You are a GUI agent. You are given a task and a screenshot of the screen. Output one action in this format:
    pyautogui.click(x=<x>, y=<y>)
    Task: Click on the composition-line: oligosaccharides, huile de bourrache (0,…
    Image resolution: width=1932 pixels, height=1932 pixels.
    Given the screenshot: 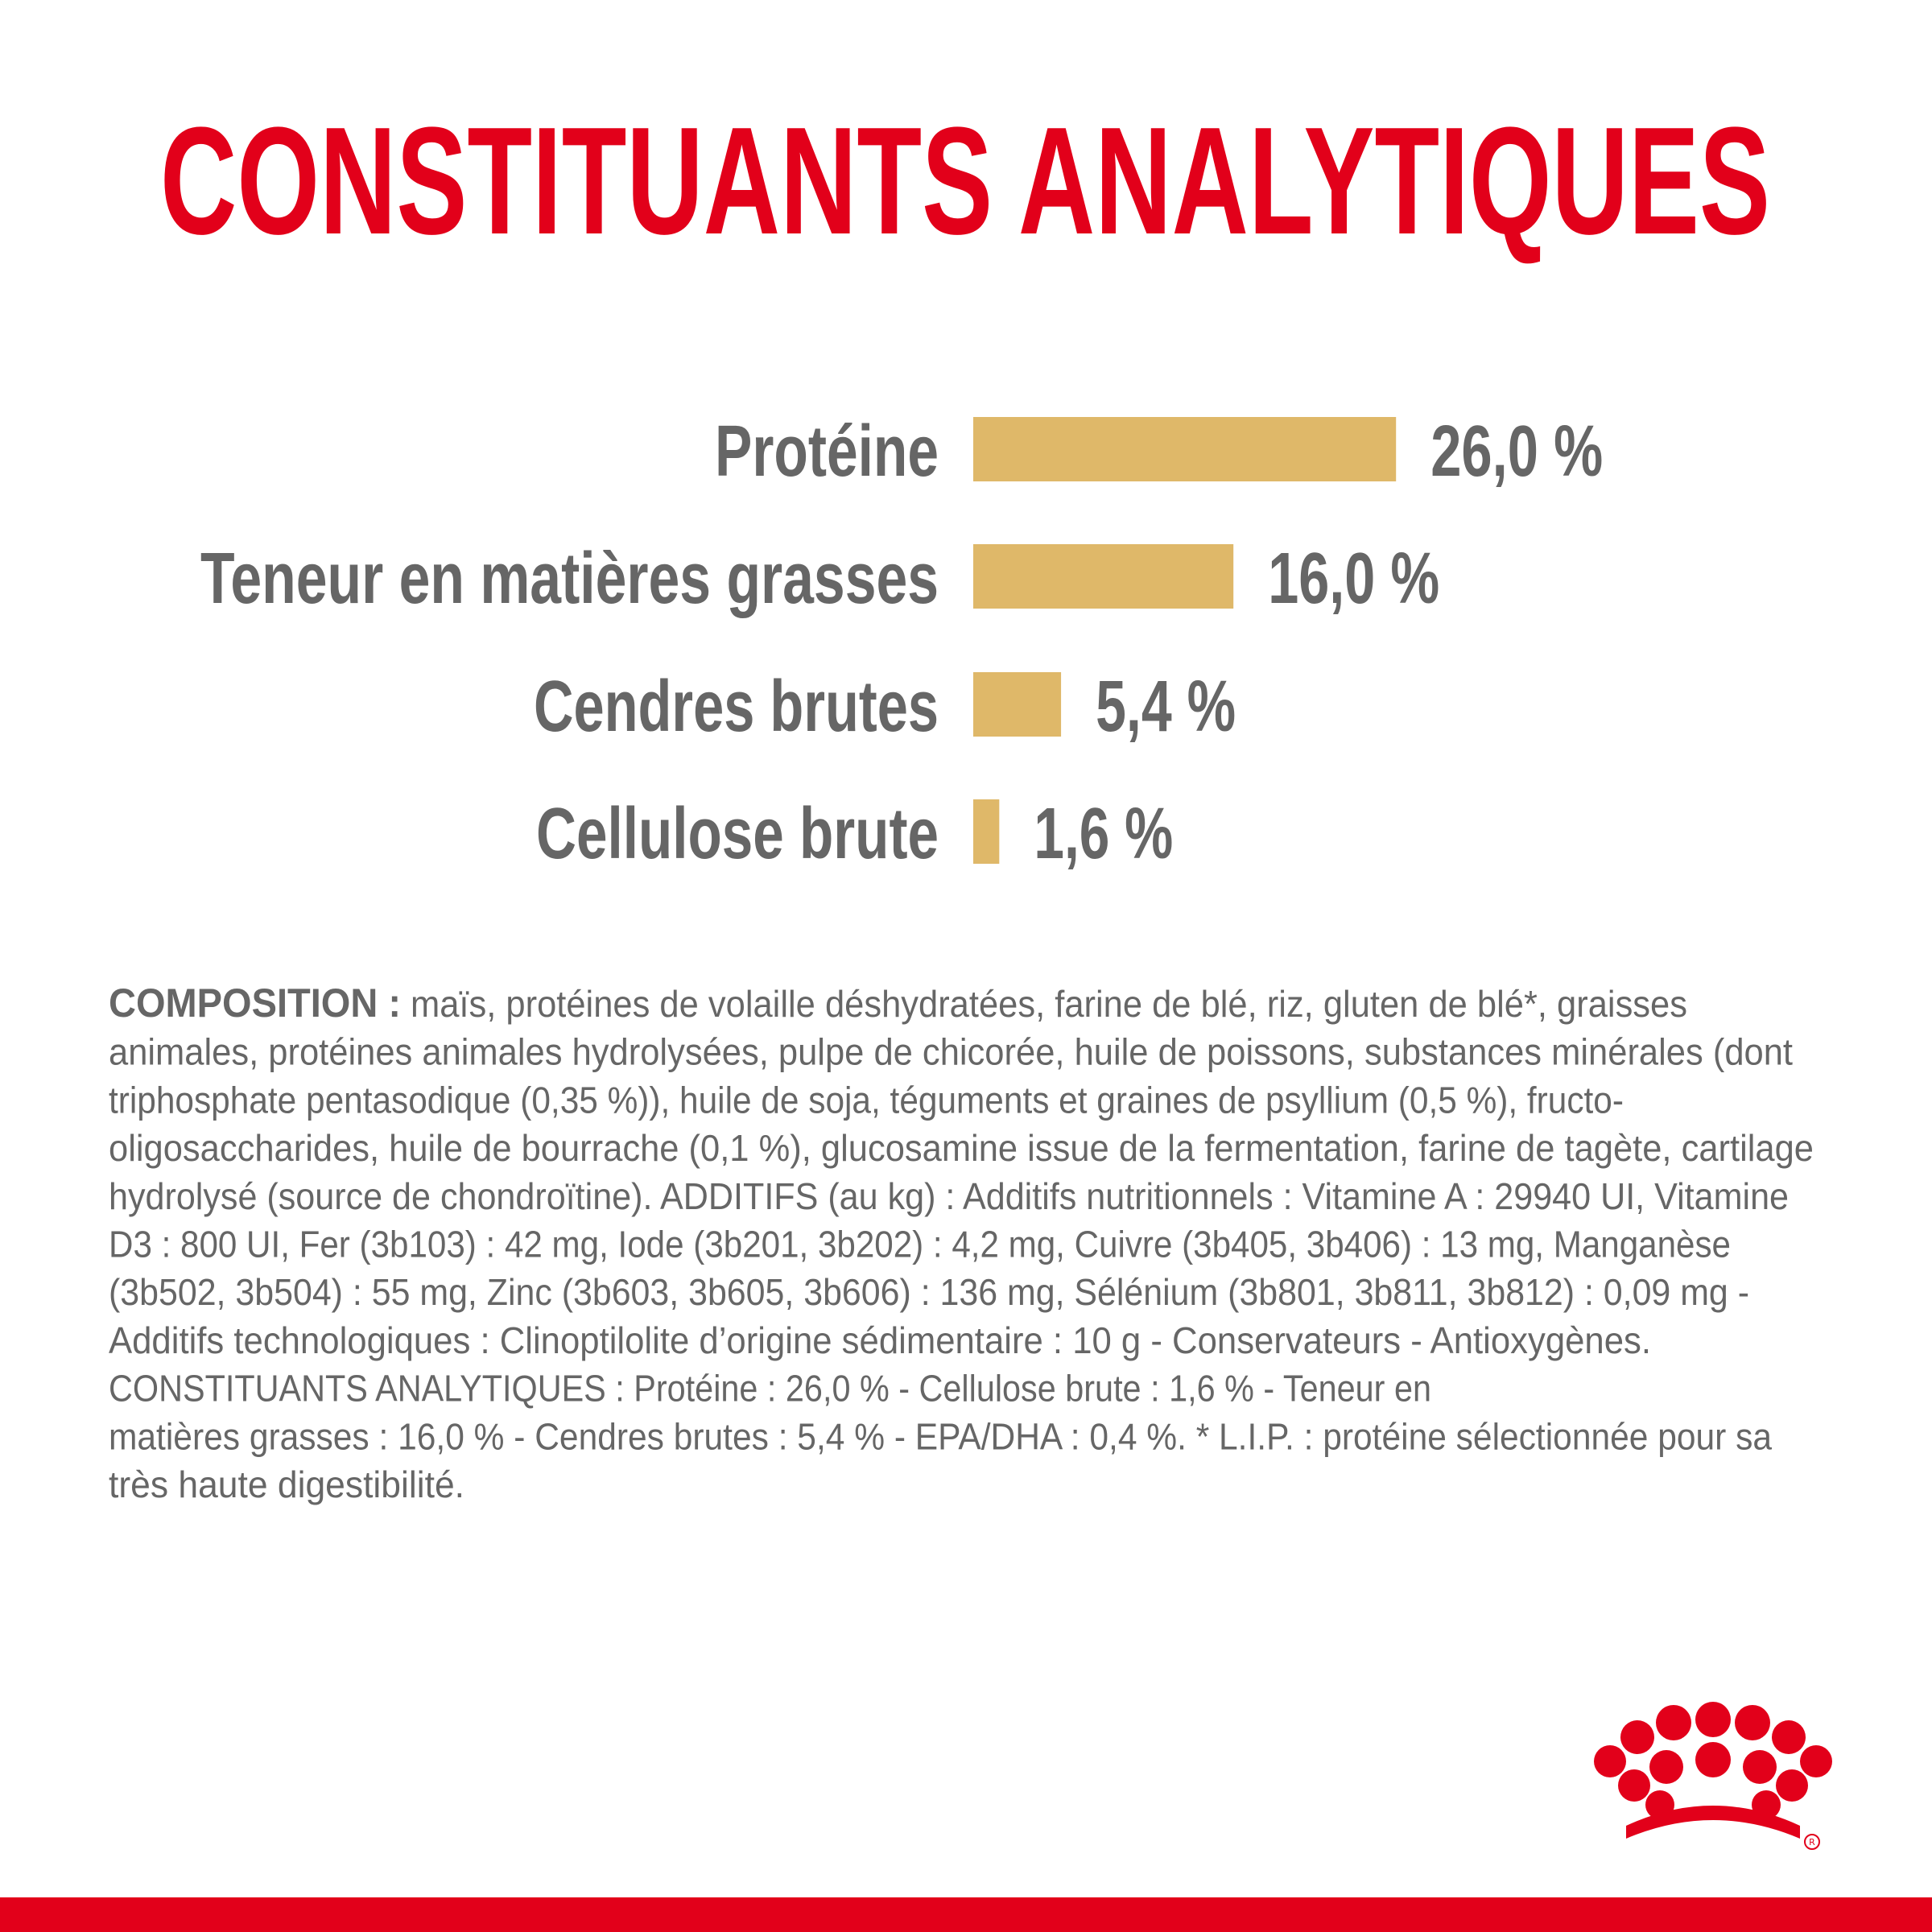 What is the action you would take?
    pyautogui.click(x=961, y=1148)
    